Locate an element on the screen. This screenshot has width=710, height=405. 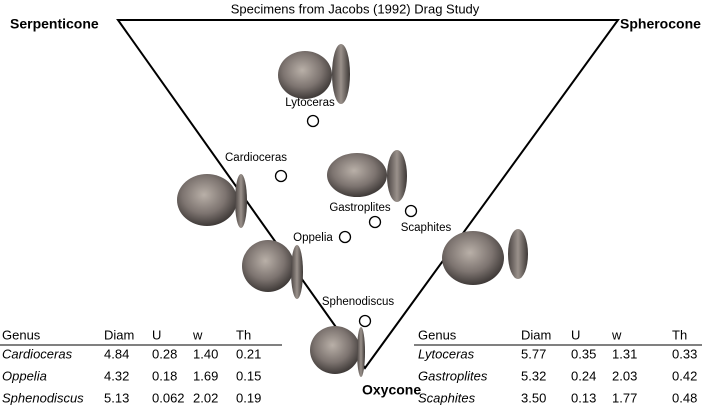
value-cell: 1.40 is located at coordinates (205, 353).